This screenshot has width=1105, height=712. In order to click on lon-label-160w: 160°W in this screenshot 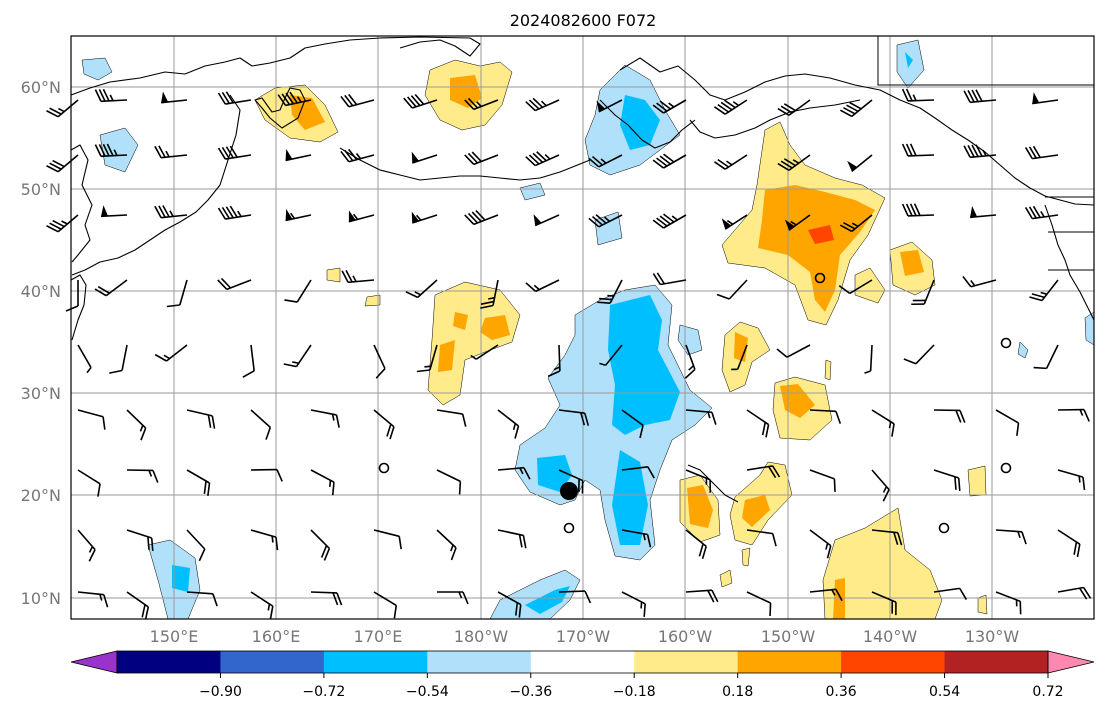, I will do `click(685, 636)`.